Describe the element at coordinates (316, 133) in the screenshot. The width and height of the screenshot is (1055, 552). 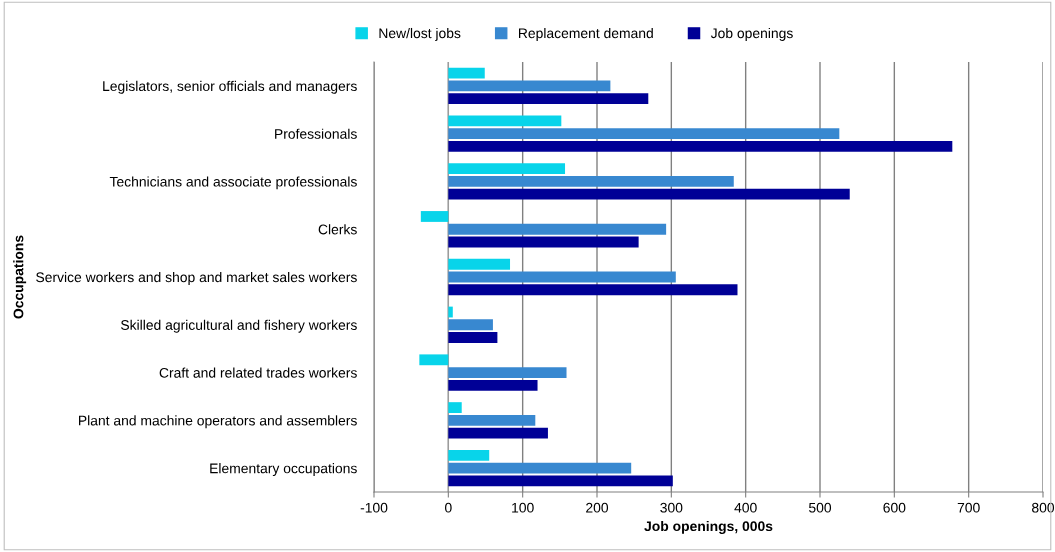
I see `y-tick-label: Professionals` at that location.